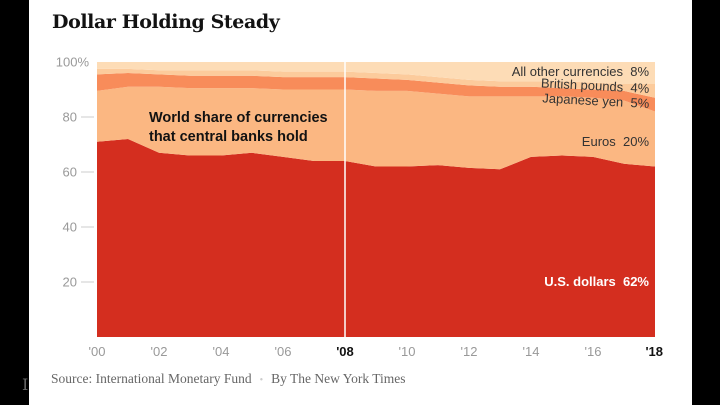 Image resolution: width=720 pixels, height=405 pixels. What do you see at coordinates (338, 378) in the screenshot?
I see `credit-text: By The New York Times` at bounding box center [338, 378].